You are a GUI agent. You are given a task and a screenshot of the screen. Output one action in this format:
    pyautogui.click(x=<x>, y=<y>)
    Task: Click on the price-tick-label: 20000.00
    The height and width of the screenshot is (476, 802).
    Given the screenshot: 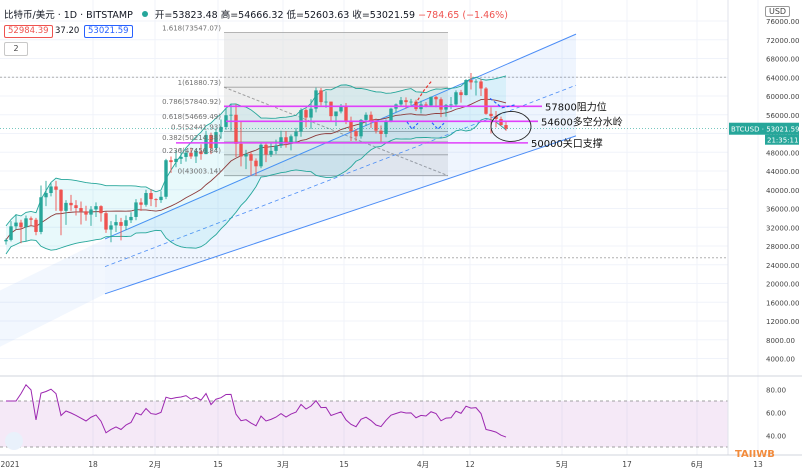 What is the action you would take?
    pyautogui.click(x=782, y=285)
    